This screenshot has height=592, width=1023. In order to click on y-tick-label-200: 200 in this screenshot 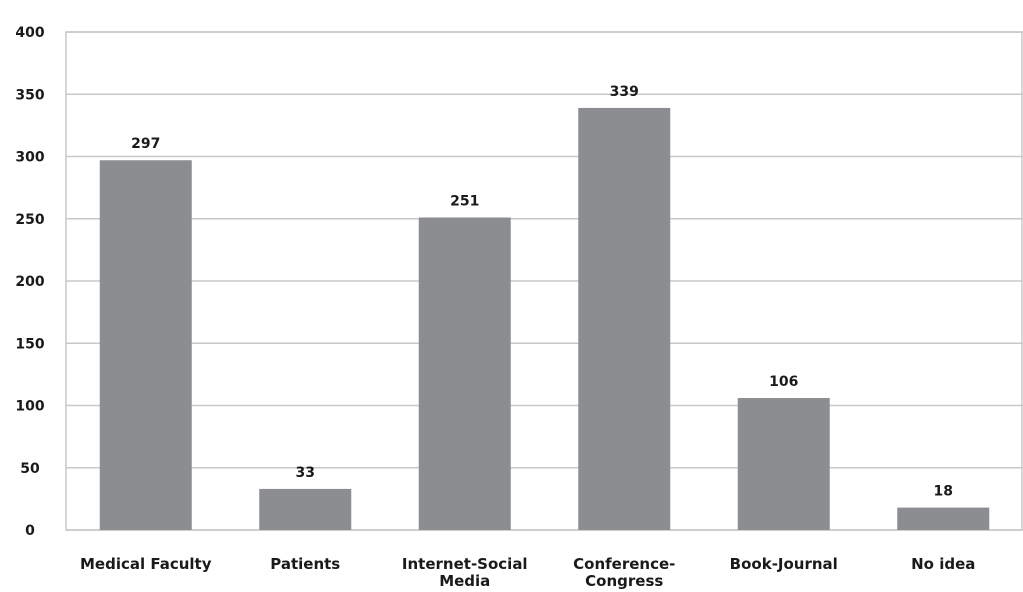, I will do `click(29, 282)`.